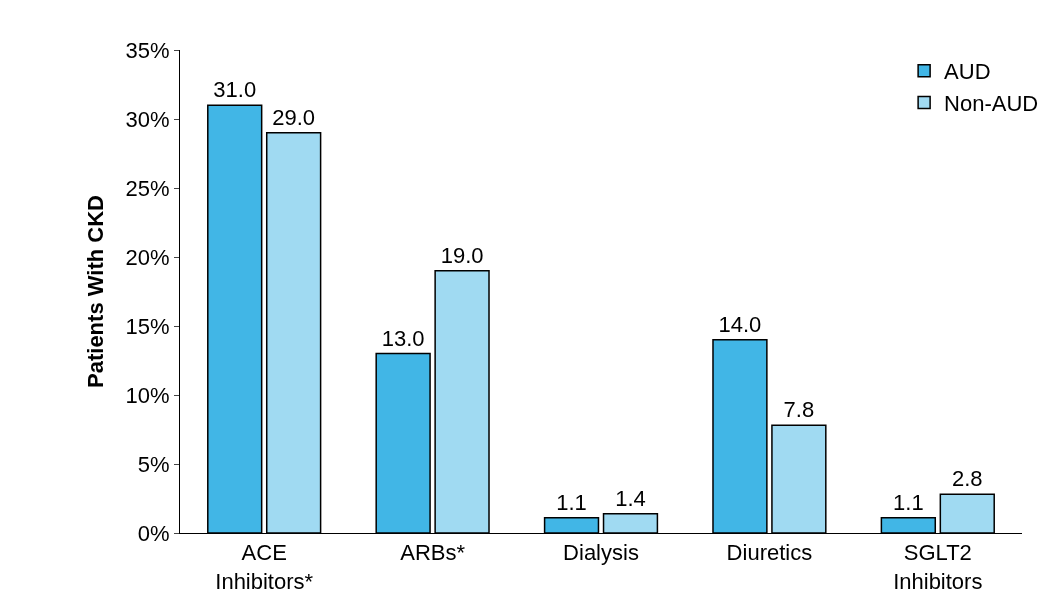 The height and width of the screenshot is (606, 1056). What do you see at coordinates (153, 464) in the screenshot?
I see `y-tick-label: 5%` at bounding box center [153, 464].